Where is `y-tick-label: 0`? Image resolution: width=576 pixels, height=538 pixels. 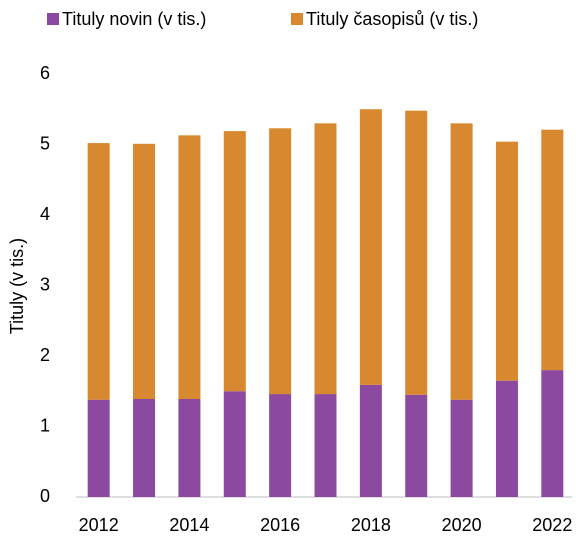 y-tick-label: 0 is located at coordinates (45, 496).